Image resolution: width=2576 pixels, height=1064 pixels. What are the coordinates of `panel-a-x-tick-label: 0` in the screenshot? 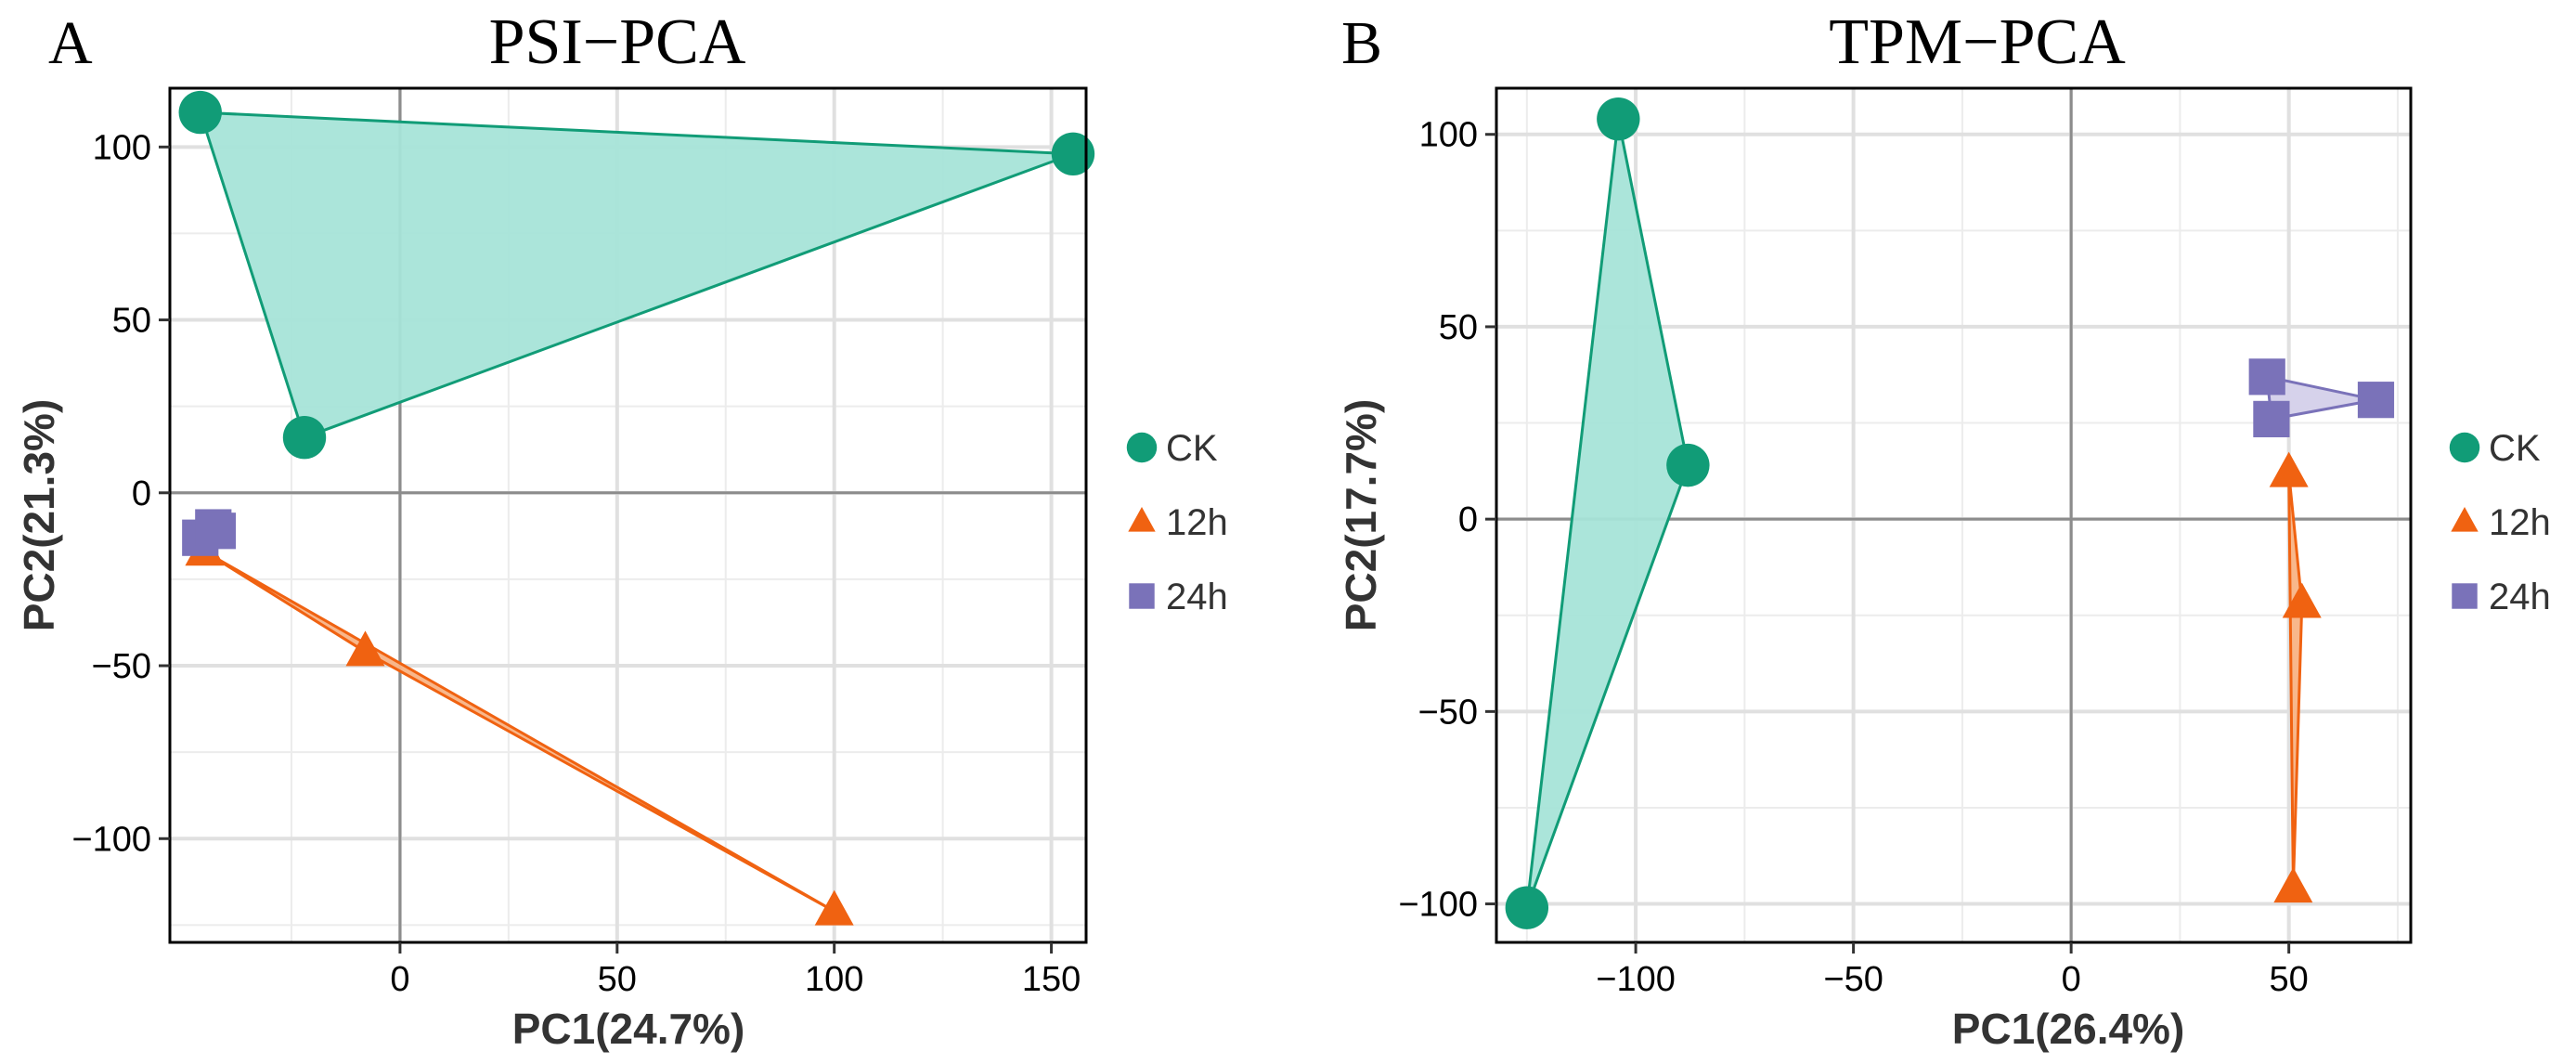 It's located at (399, 979).